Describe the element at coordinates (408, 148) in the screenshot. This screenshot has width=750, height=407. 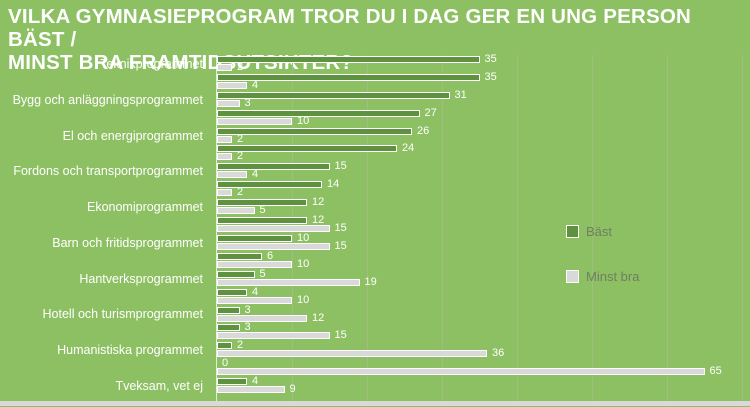
I see `best-value-label: 24` at that location.